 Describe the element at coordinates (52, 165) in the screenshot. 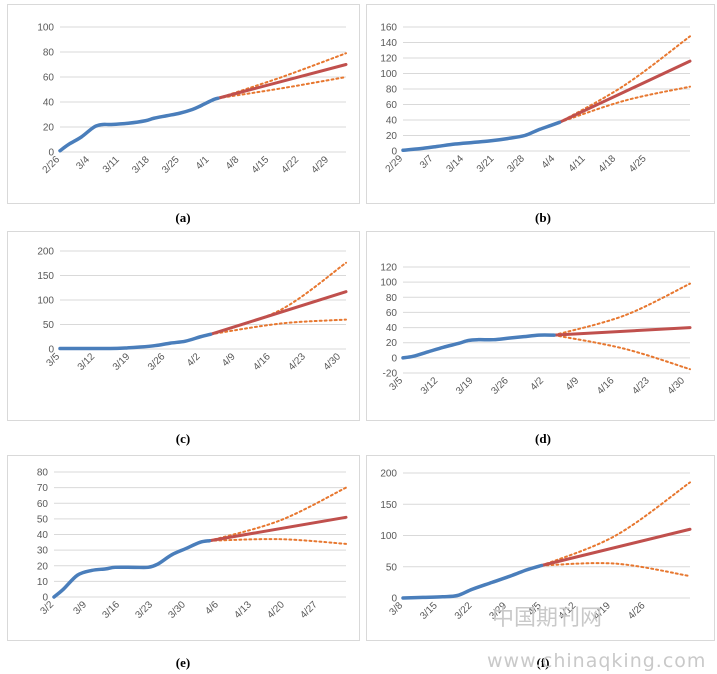

I see `x-tick-label: 2/26` at that location.